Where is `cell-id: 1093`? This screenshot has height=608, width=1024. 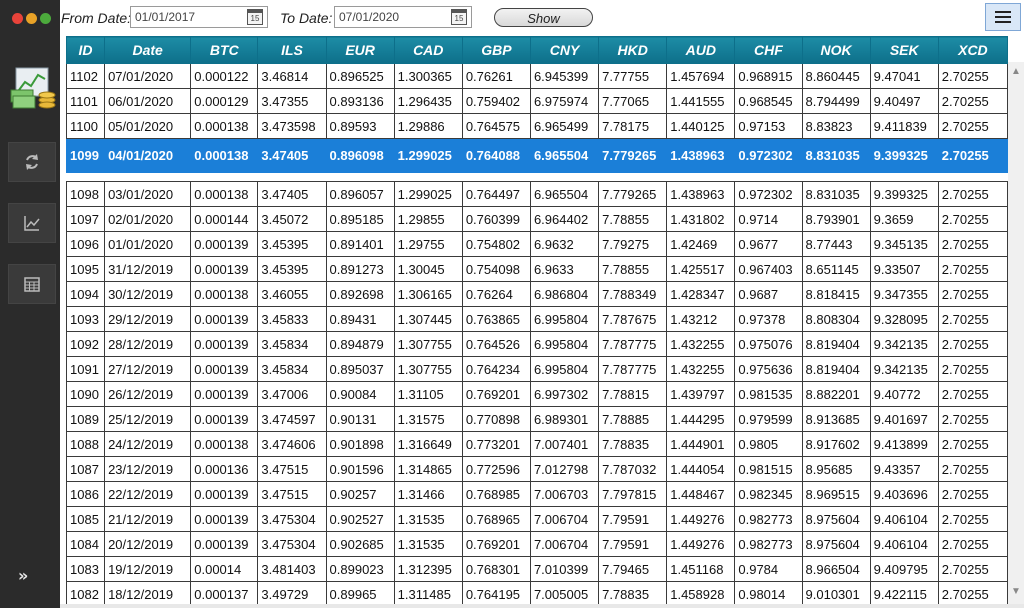 cell-id: 1093 is located at coordinates (86, 319).